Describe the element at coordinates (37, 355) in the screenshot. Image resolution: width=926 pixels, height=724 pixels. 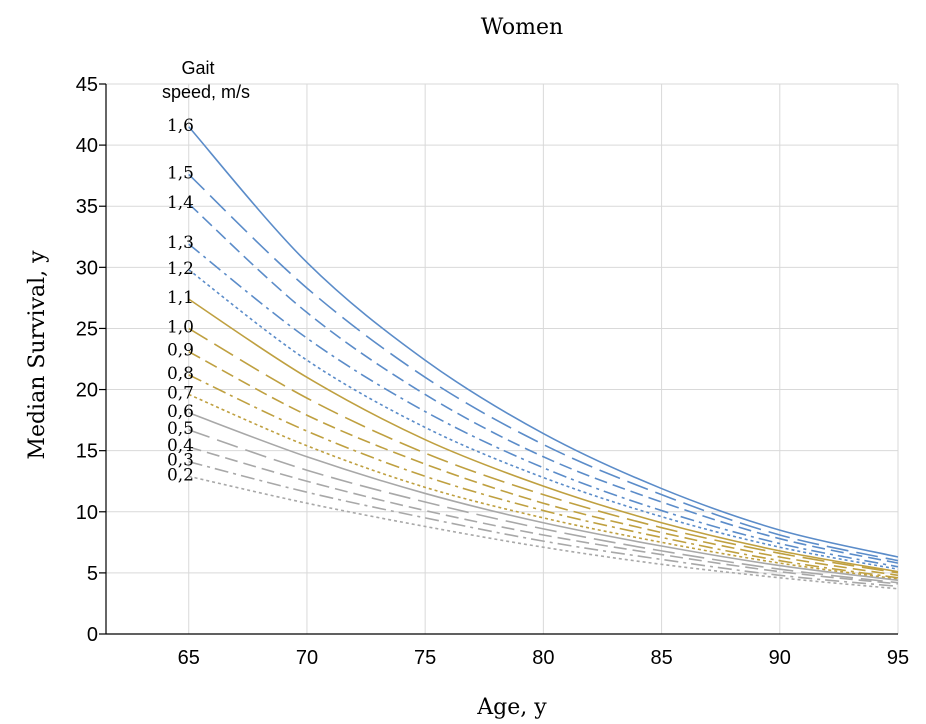
I see `y-axis-label: Median Survival, y` at that location.